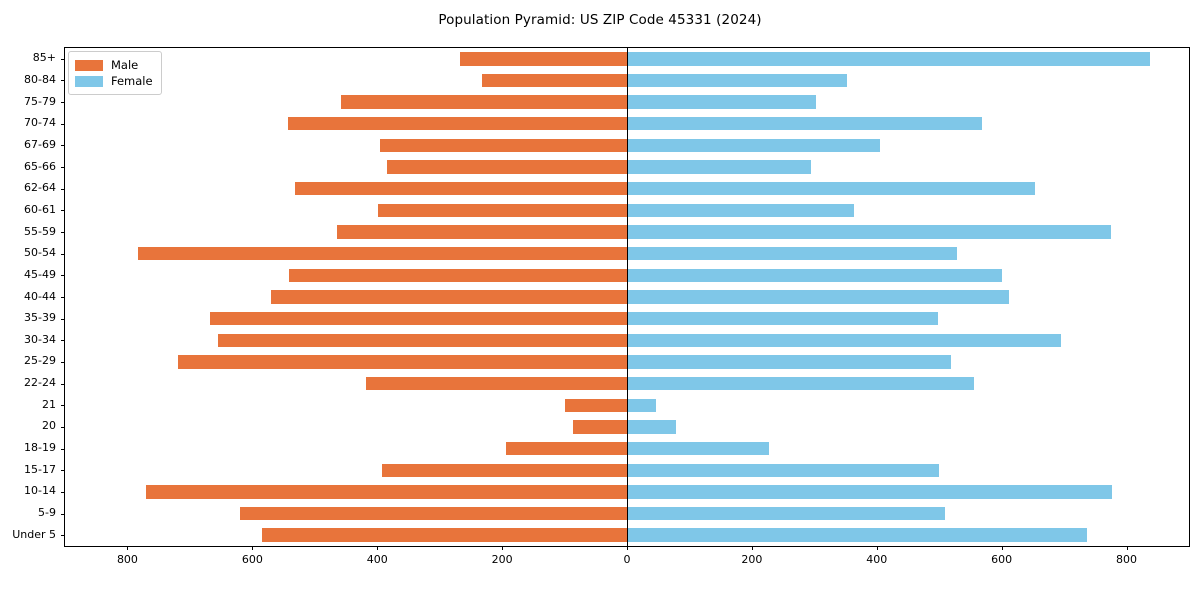 The height and width of the screenshot is (600, 1200). I want to click on y-axis-tick-label: 70-74, so click(40, 123).